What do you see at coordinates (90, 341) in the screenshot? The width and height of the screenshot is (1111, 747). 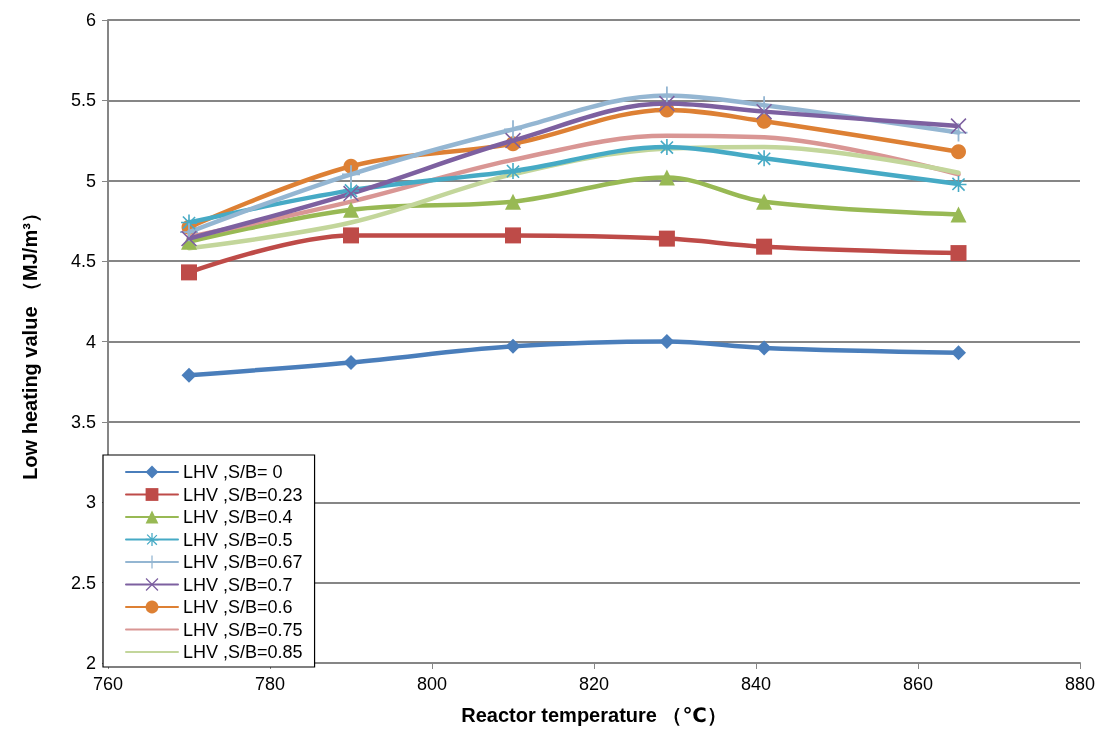 I see `y-tick-label: 4` at bounding box center [90, 341].